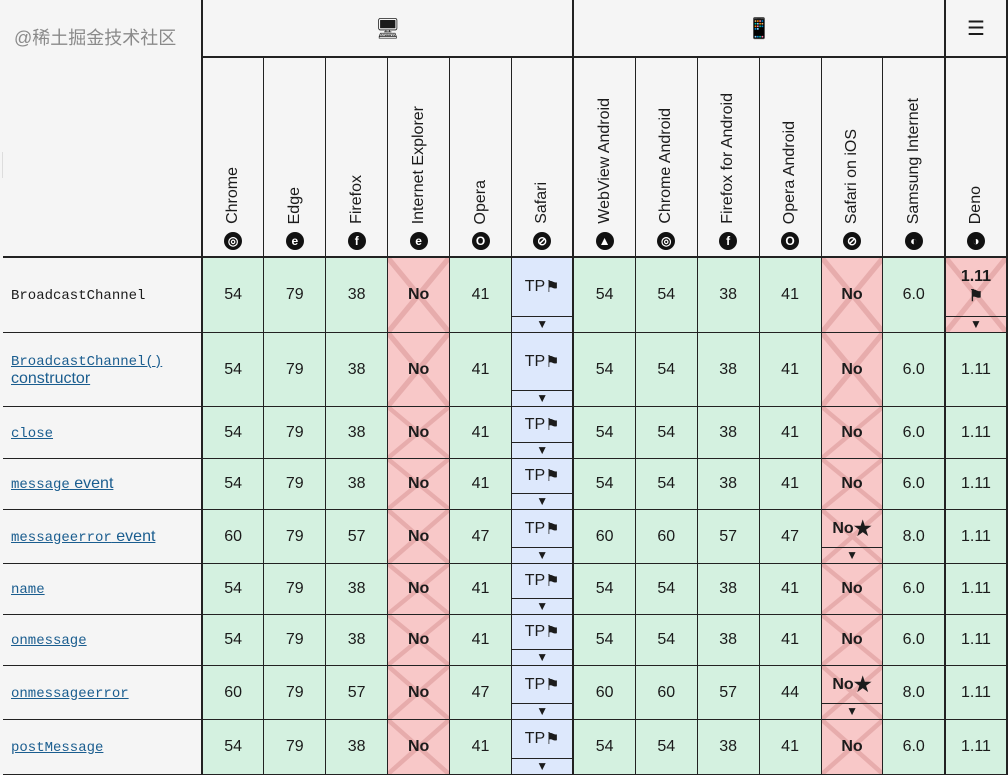 The width and height of the screenshot is (1008, 775). Describe the element at coordinates (49, 640) in the screenshot. I see `feature-link: onmessage` at that location.